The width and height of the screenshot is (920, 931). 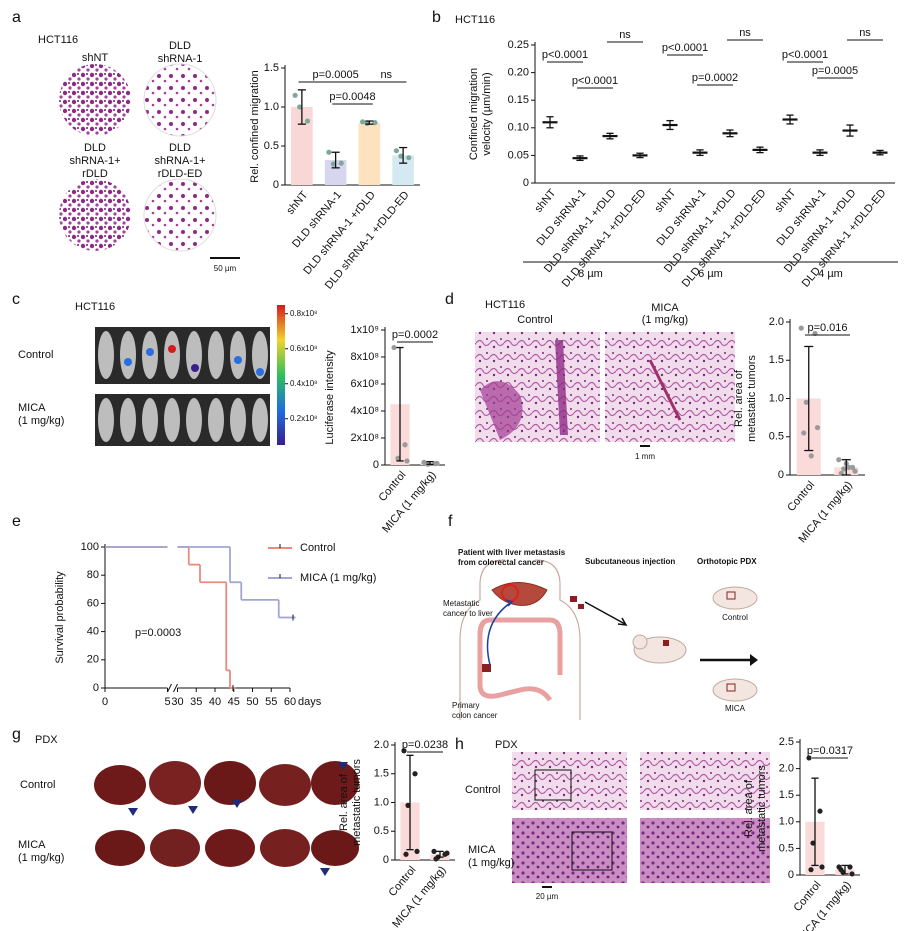 What do you see at coordinates (365, 357) in the screenshot?
I see `y-tick-label: 8x10⁸` at bounding box center [365, 357].